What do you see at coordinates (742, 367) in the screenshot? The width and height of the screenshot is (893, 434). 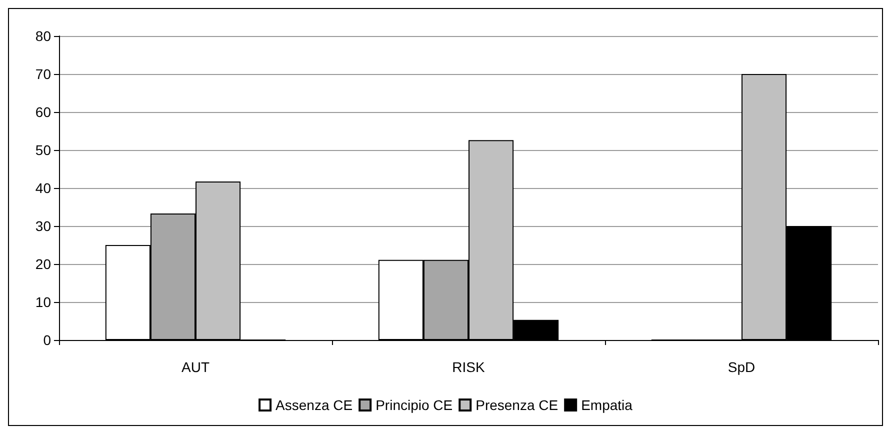 I see `x-tick-label: SpD` at bounding box center [742, 367].